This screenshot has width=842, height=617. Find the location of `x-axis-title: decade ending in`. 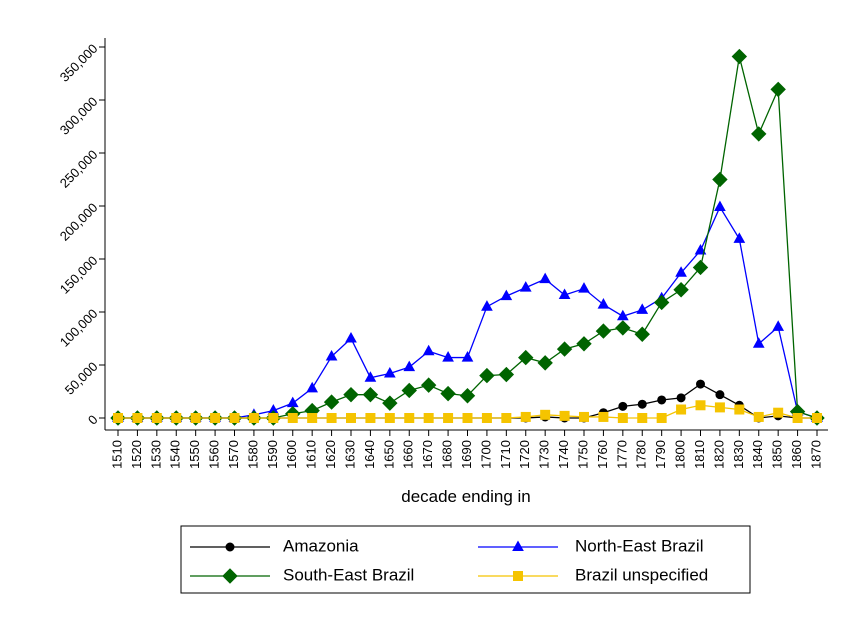

x-axis-title: decade ending in is located at coordinates (466, 496).